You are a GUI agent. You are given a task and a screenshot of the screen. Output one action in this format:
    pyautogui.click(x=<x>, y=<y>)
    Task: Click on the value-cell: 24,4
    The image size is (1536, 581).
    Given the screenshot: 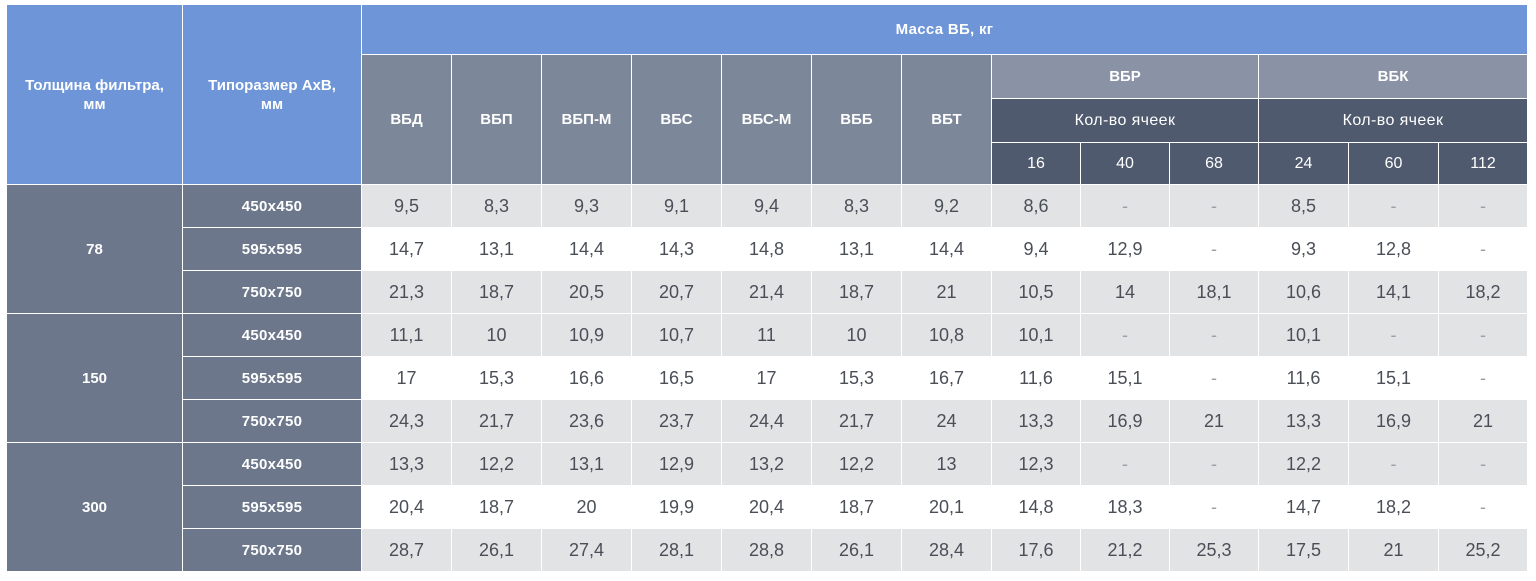 What is the action you would take?
    pyautogui.click(x=766, y=421)
    